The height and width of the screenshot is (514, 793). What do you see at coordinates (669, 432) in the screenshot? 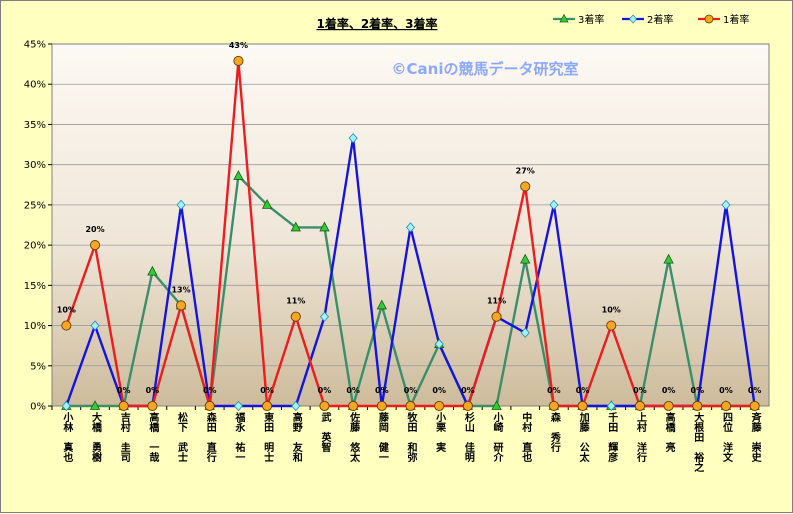
I see `x-tick-label: 高橋 亮` at bounding box center [669, 432].